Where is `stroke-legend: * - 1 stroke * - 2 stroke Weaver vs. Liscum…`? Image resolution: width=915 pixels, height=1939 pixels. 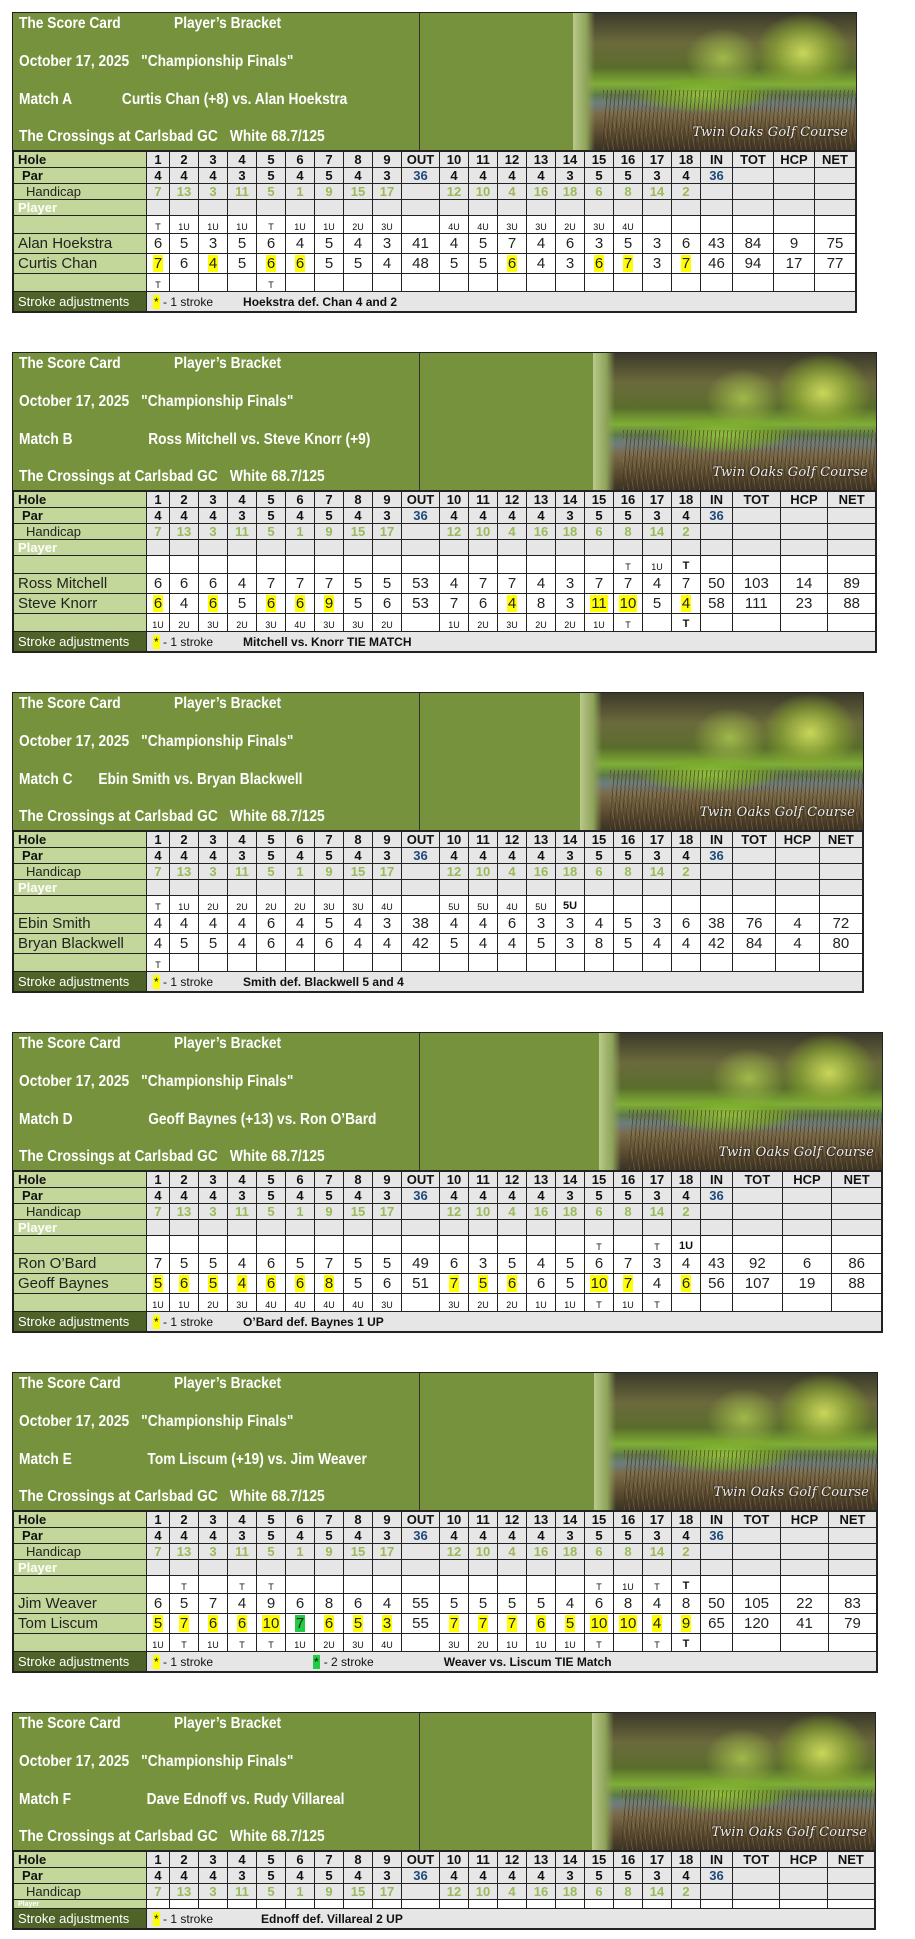
stroke-legend: * - 1 stroke * - 2 stroke Weaver vs. Liscum… is located at coordinates (511, 1661).